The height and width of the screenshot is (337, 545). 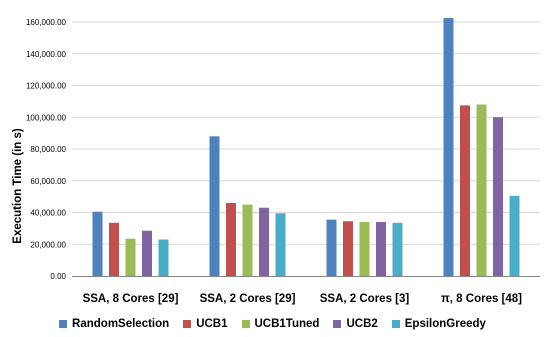 What do you see at coordinates (212, 324) in the screenshot?
I see `legend-label: UCB1` at bounding box center [212, 324].